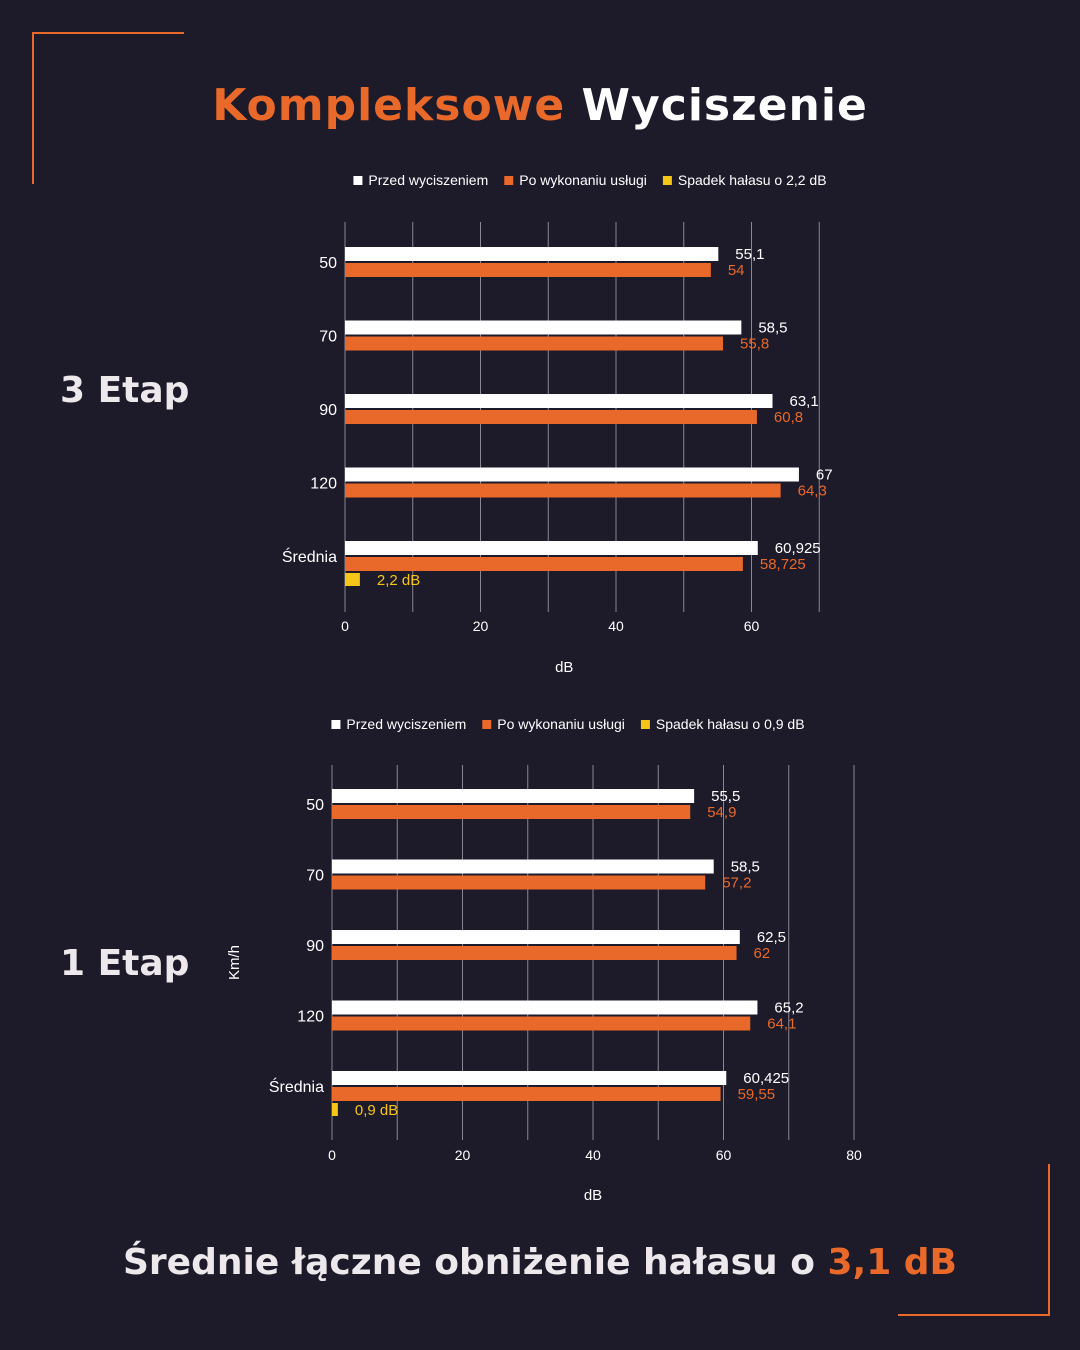  I want to click on data-label-series-3: 0,9 dB, so click(376, 1110).